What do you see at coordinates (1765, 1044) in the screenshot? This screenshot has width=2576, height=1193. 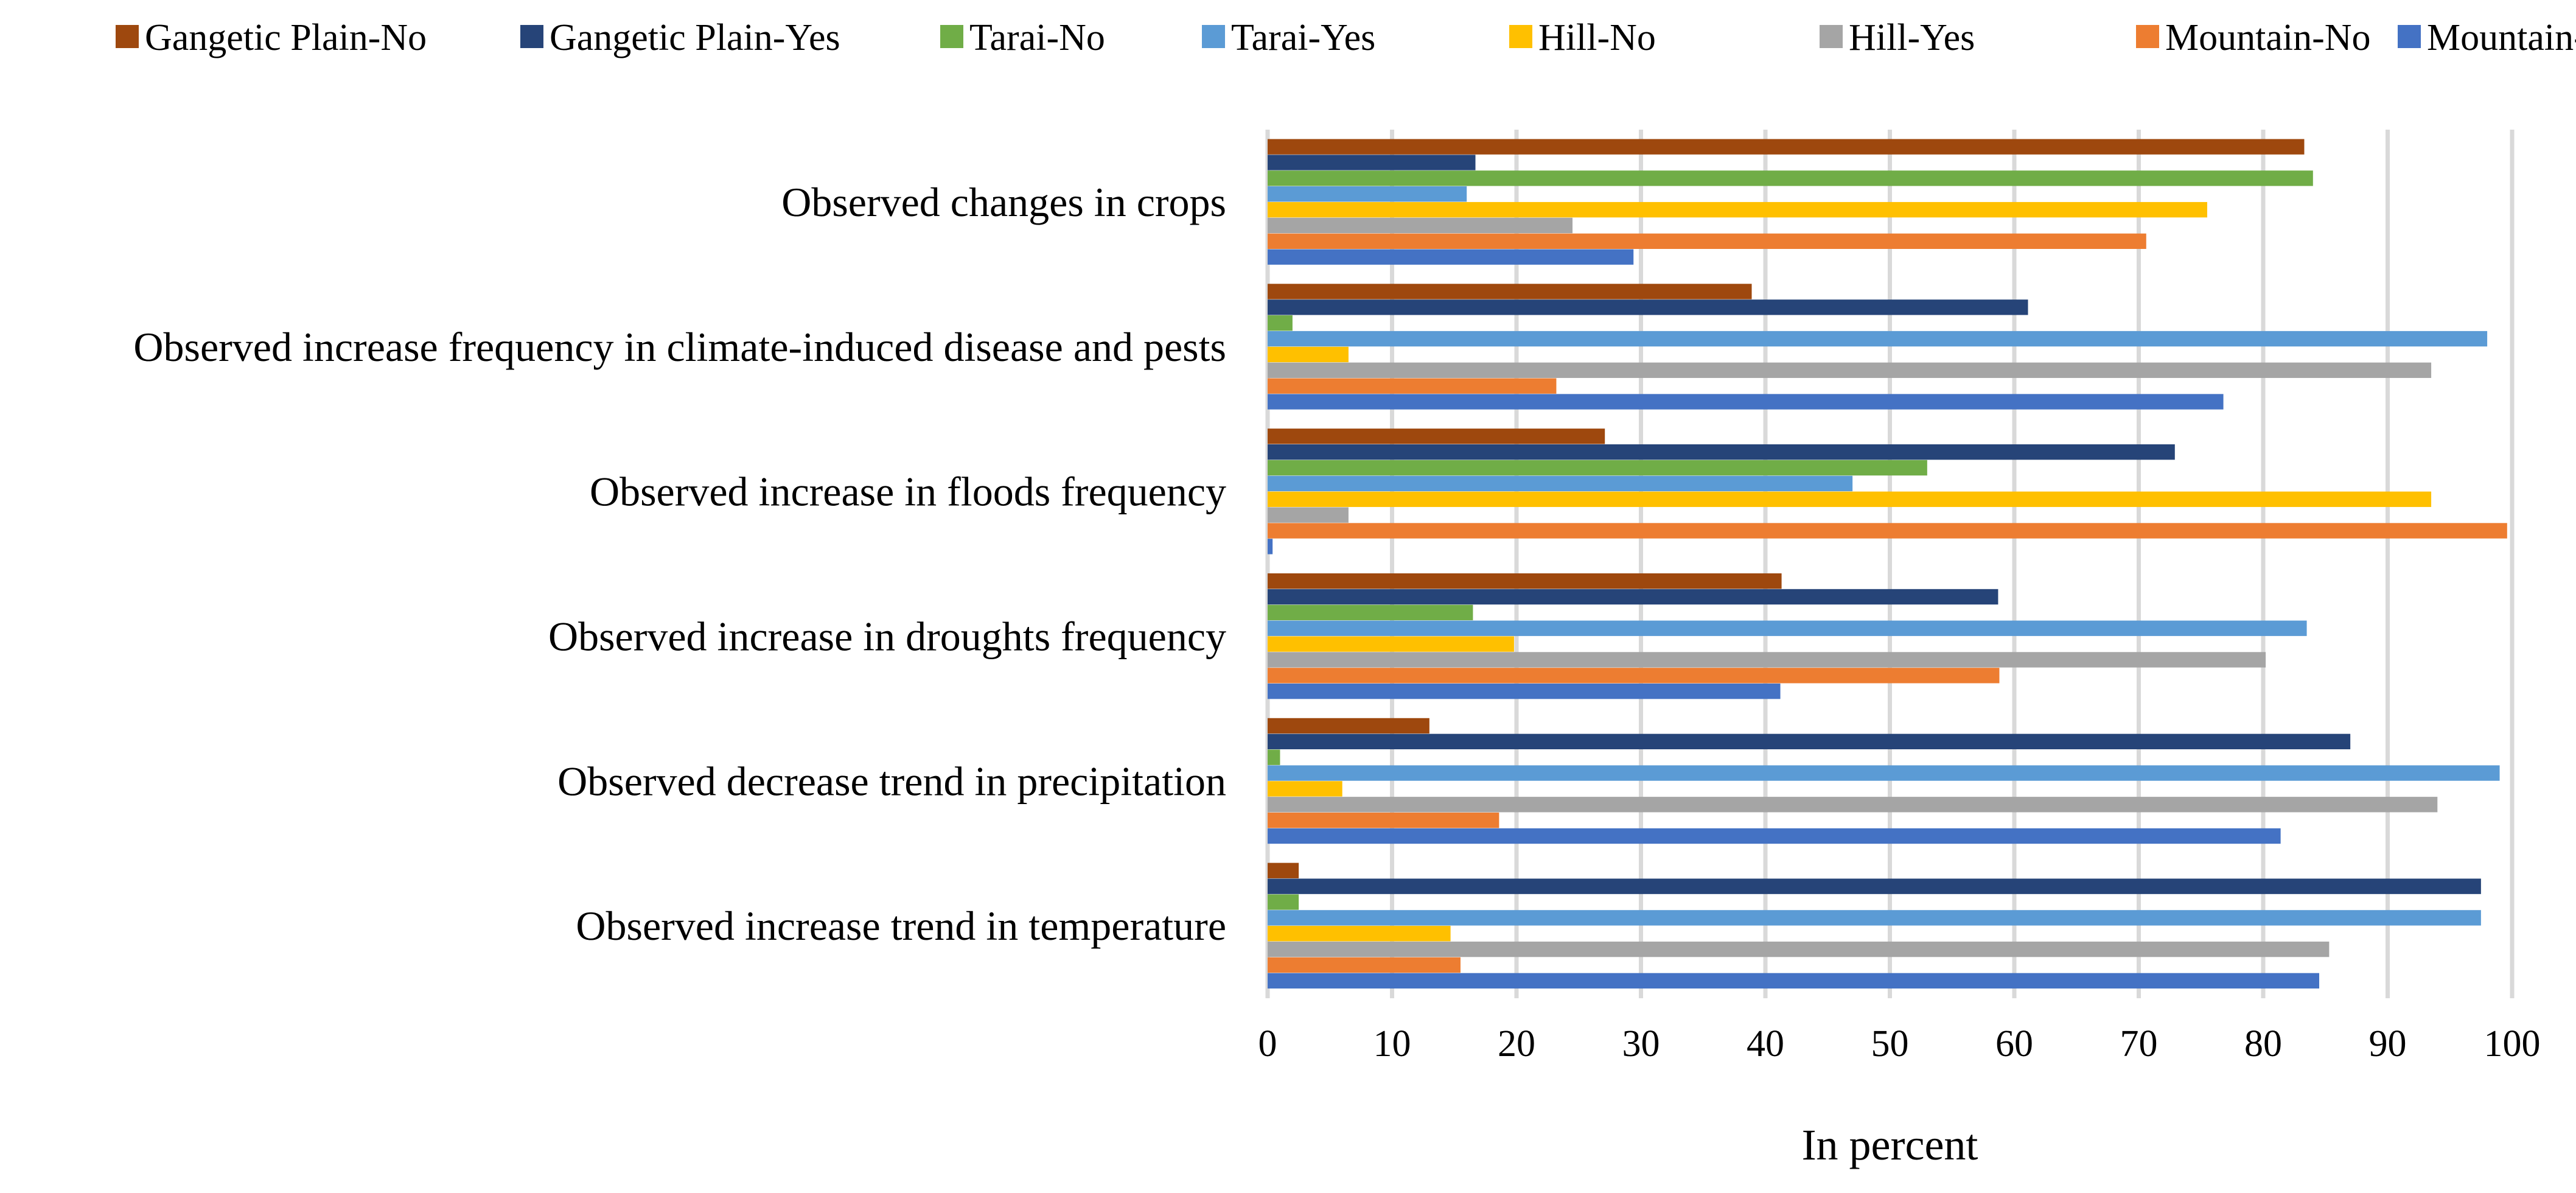 I see `x-tick-label-40: 40` at bounding box center [1765, 1044].